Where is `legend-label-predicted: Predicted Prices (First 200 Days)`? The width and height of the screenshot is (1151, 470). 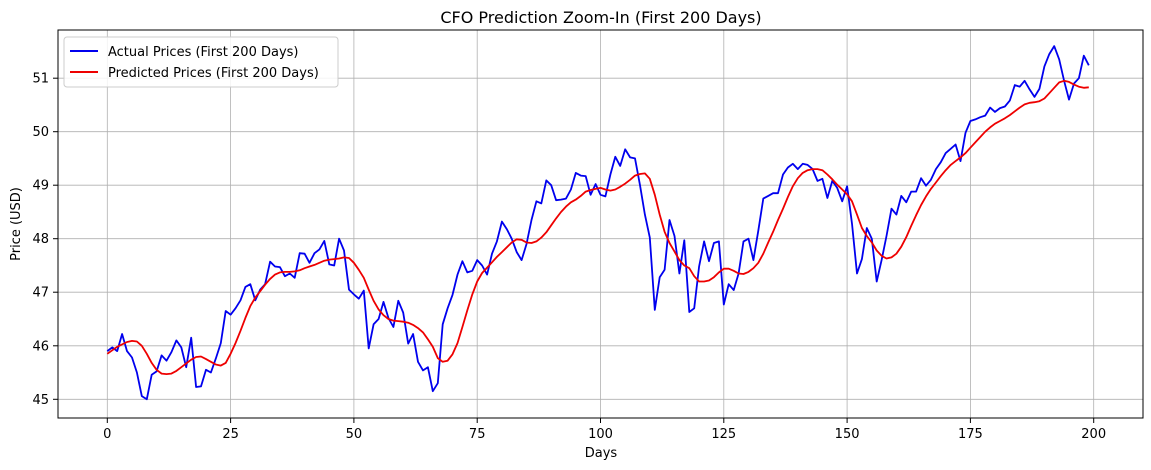 legend-label-predicted: Predicted Prices (First 200 Days) is located at coordinates (213, 73).